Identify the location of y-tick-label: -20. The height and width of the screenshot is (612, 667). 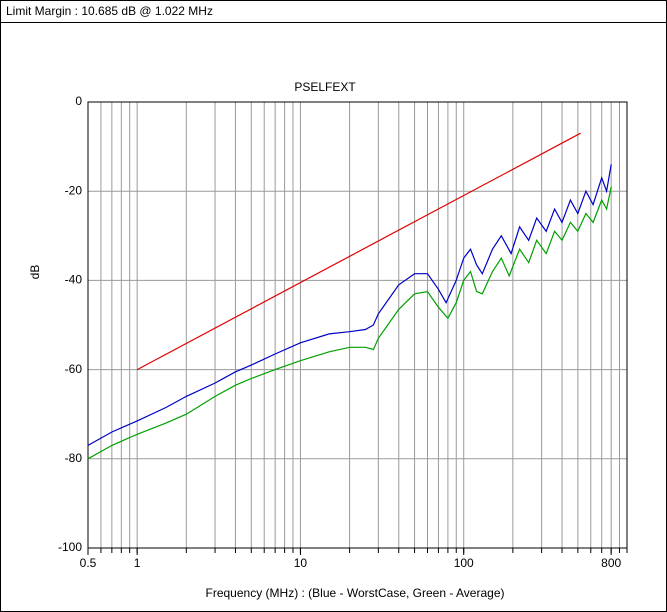
(74, 190).